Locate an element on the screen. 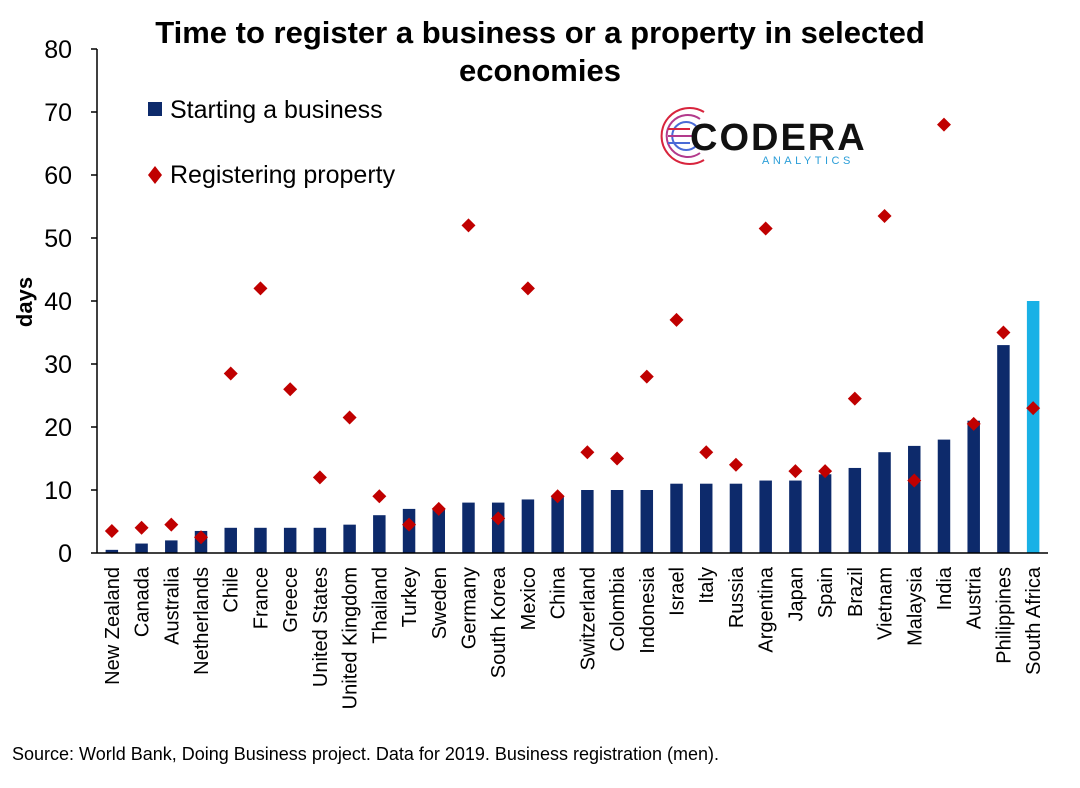 This screenshot has height=788, width=1080. x-tick-label: Canada is located at coordinates (143, 601).